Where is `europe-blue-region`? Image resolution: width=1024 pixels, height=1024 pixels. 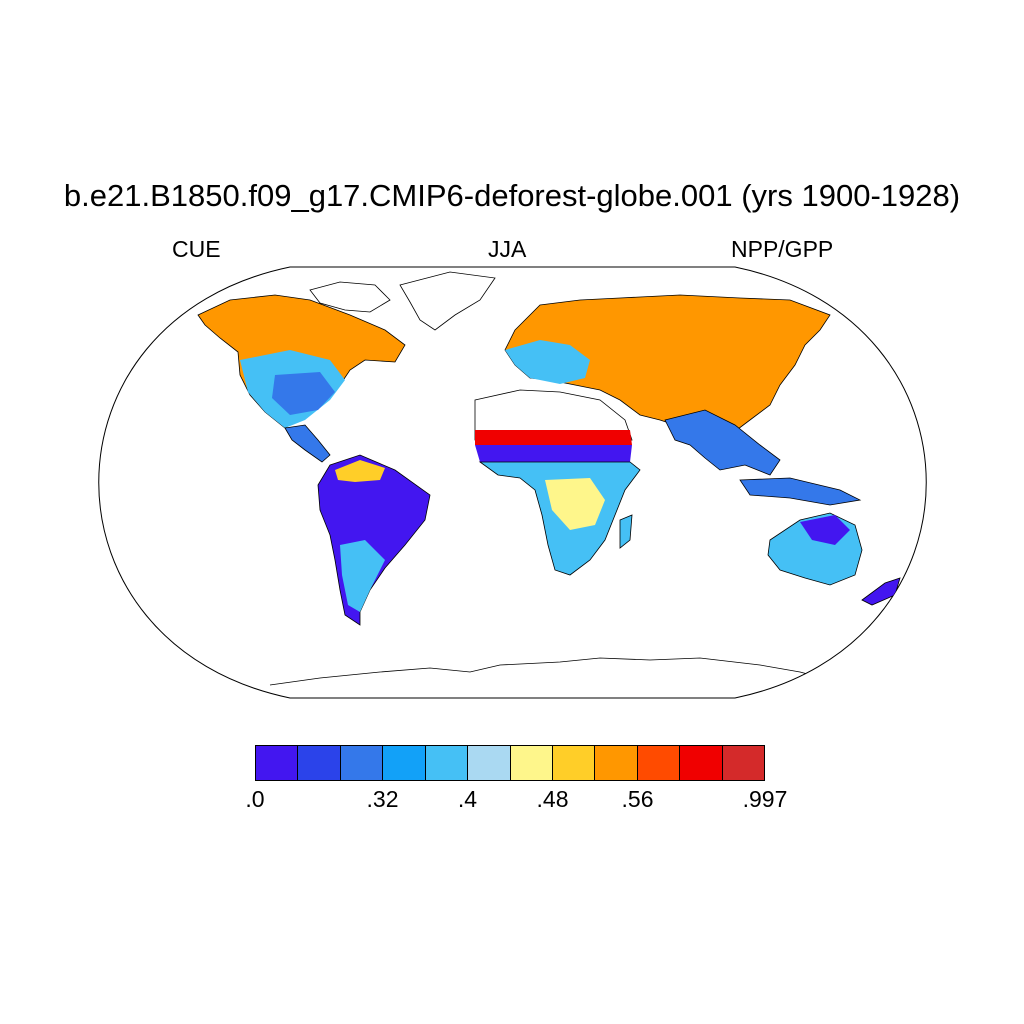 europe-blue-region is located at coordinates (547, 362).